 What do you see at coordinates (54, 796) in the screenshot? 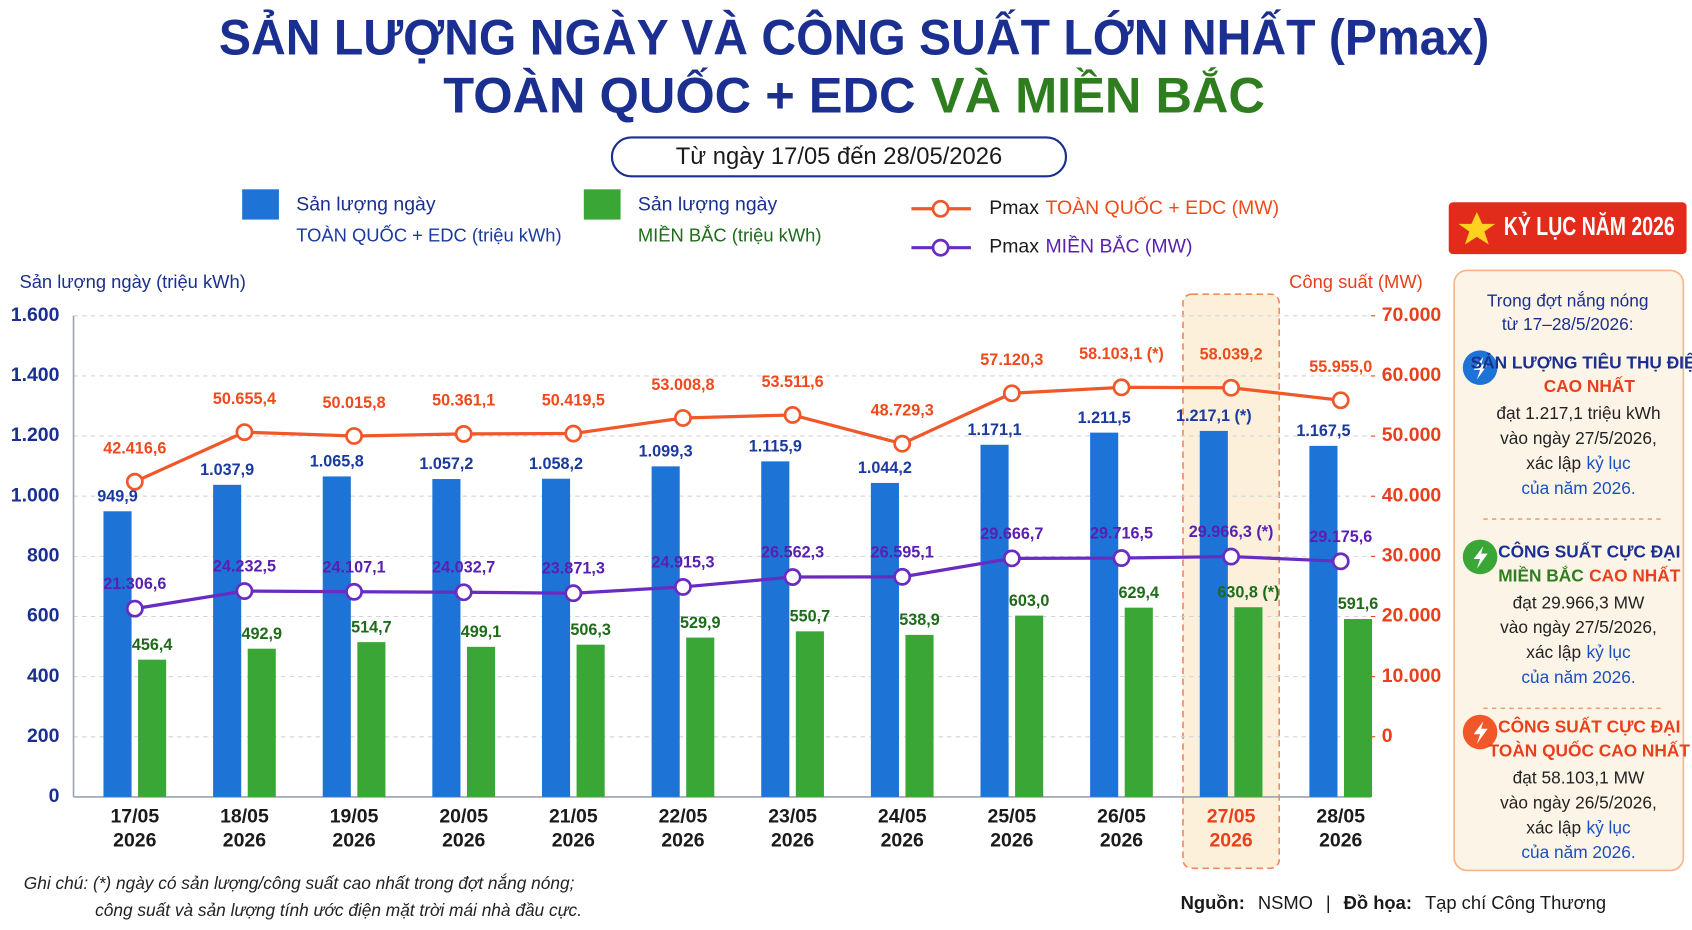
I see `y-tick-label: 0` at bounding box center [54, 796].